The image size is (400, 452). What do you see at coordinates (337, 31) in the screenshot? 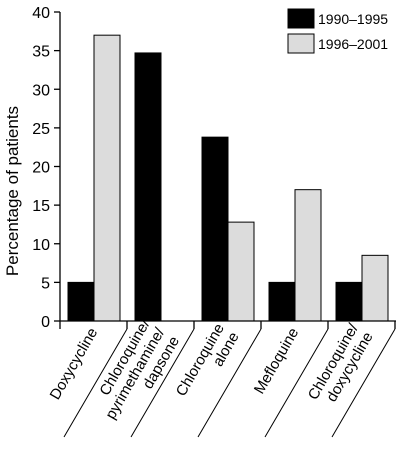
I see `legend: 1990–1995 1996–2001` at bounding box center [337, 31].